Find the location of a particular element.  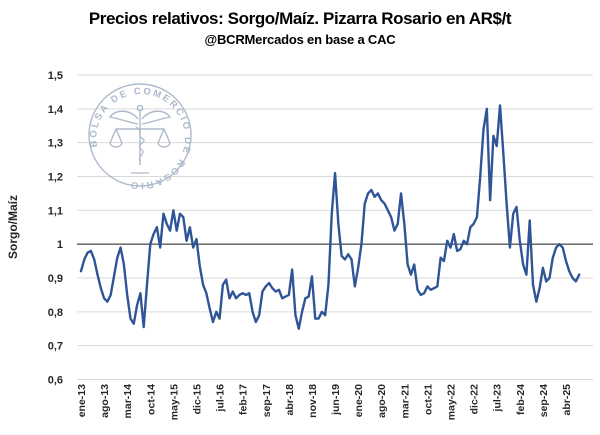

x-tick-label: nov-18 is located at coordinates (313, 401).